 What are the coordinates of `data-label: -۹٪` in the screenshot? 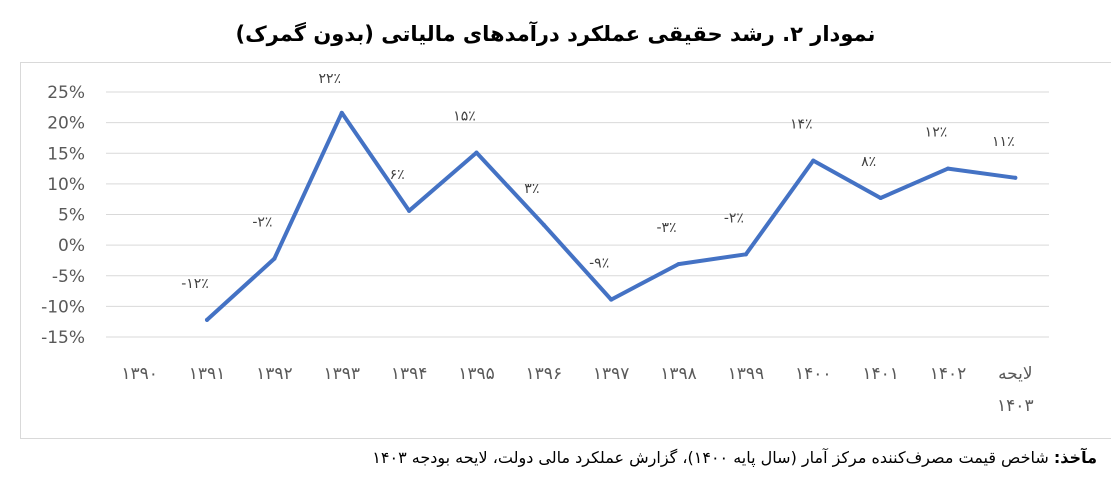 It's located at (599, 264).